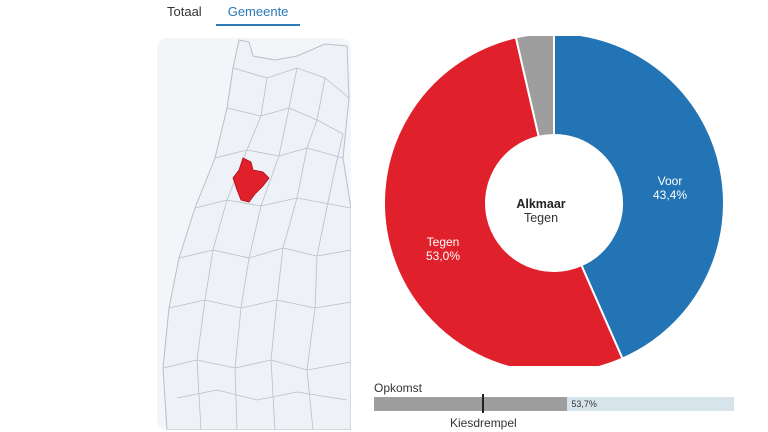  Describe the element at coordinates (471, 404) in the screenshot. I see `turnout-bar-fill` at that location.